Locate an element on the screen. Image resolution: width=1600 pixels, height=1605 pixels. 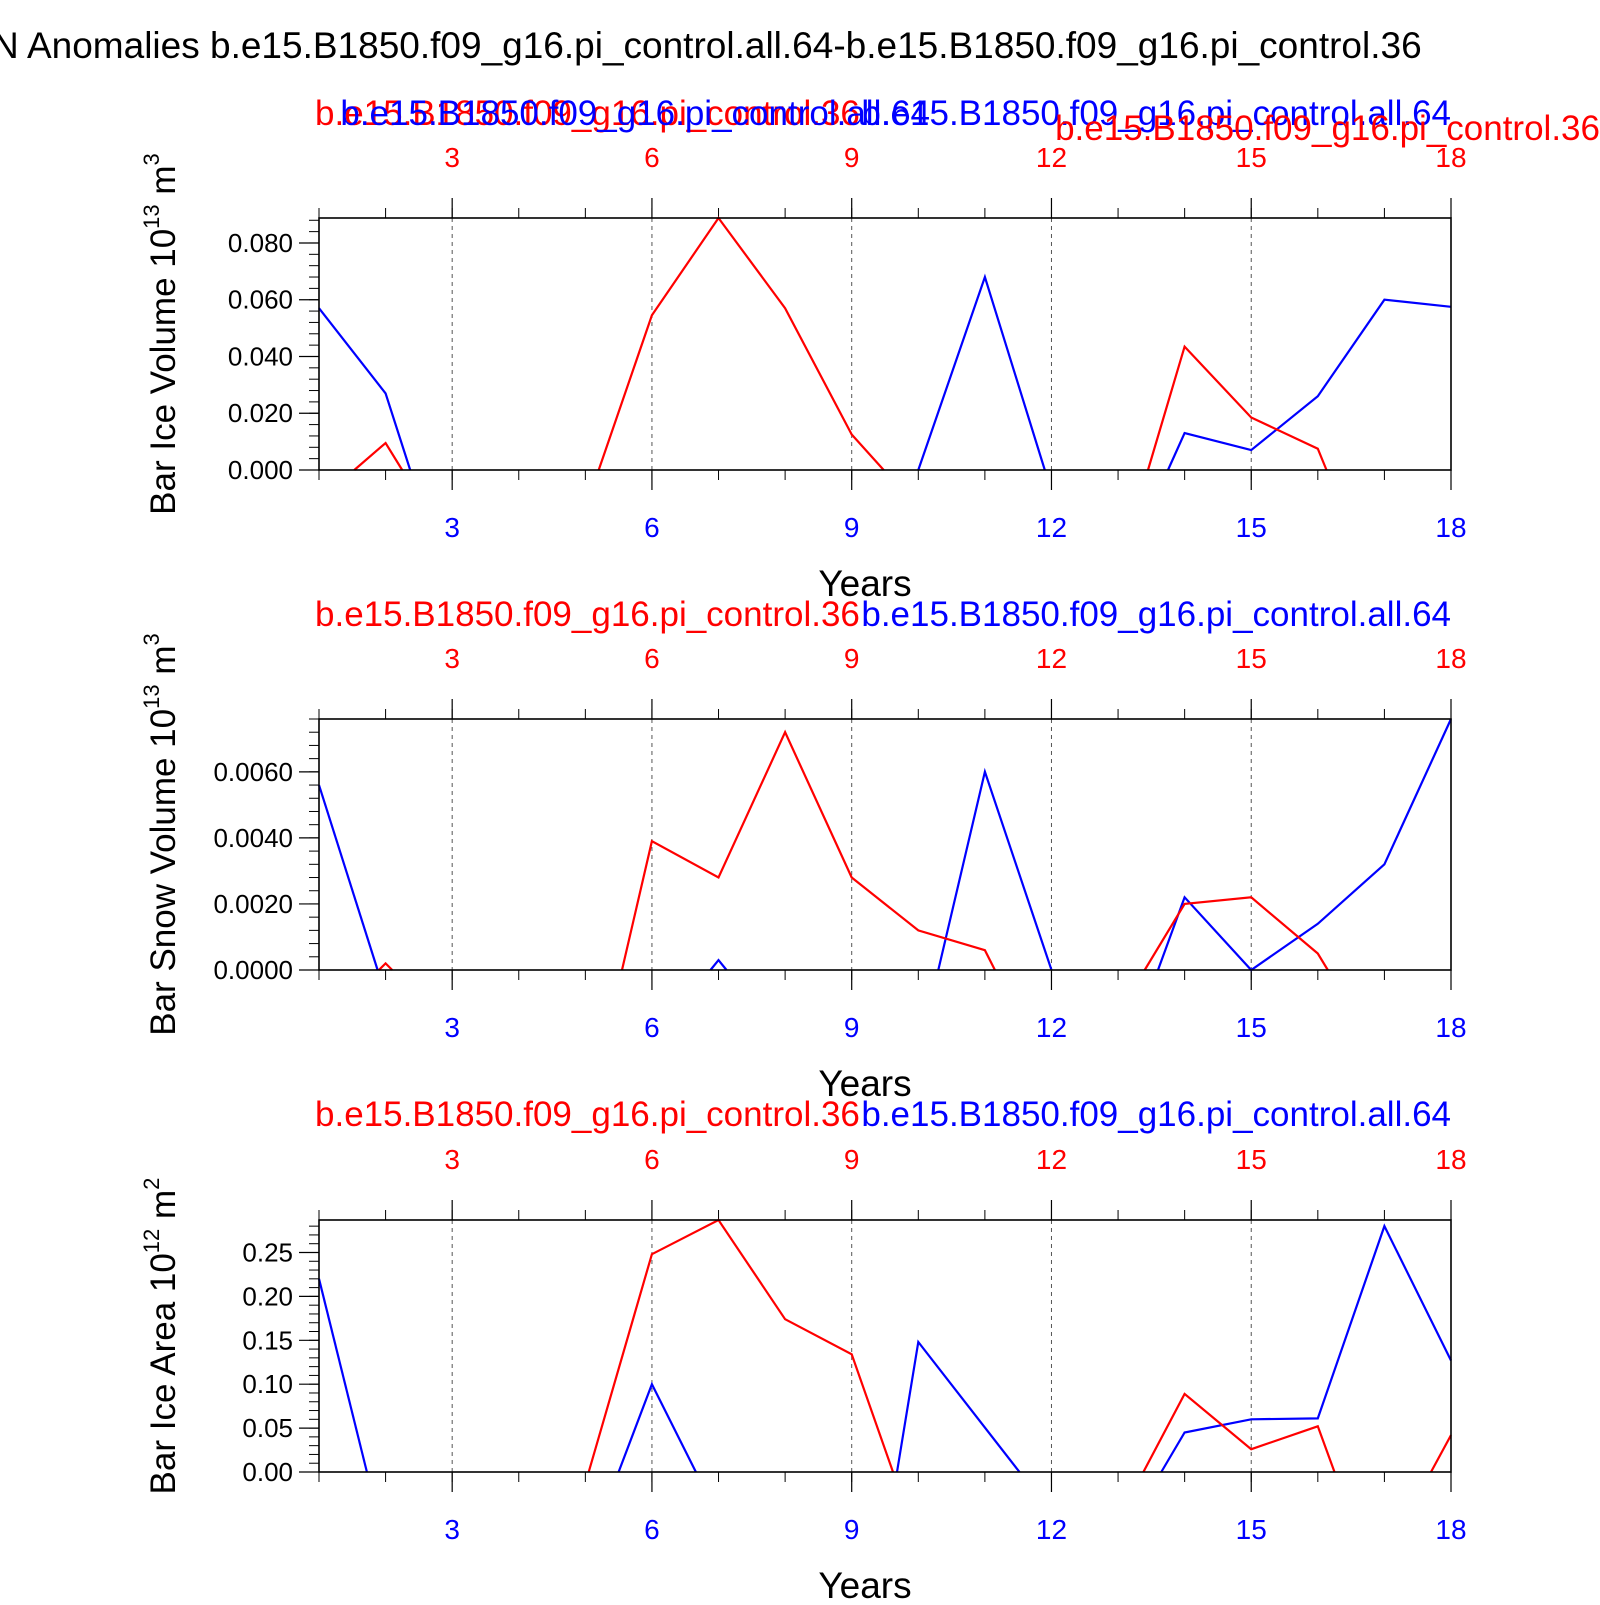
y-axis-title-text: Bar Ice Volume 1013 m3 is located at coordinates (161, 334).